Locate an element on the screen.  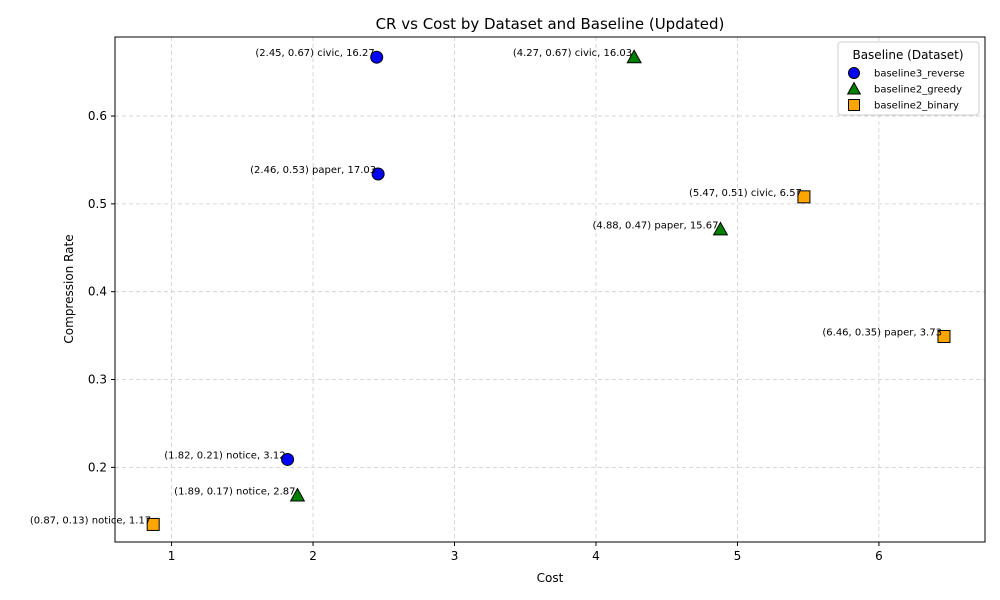
x-tick-label: 3 is located at coordinates (455, 556).